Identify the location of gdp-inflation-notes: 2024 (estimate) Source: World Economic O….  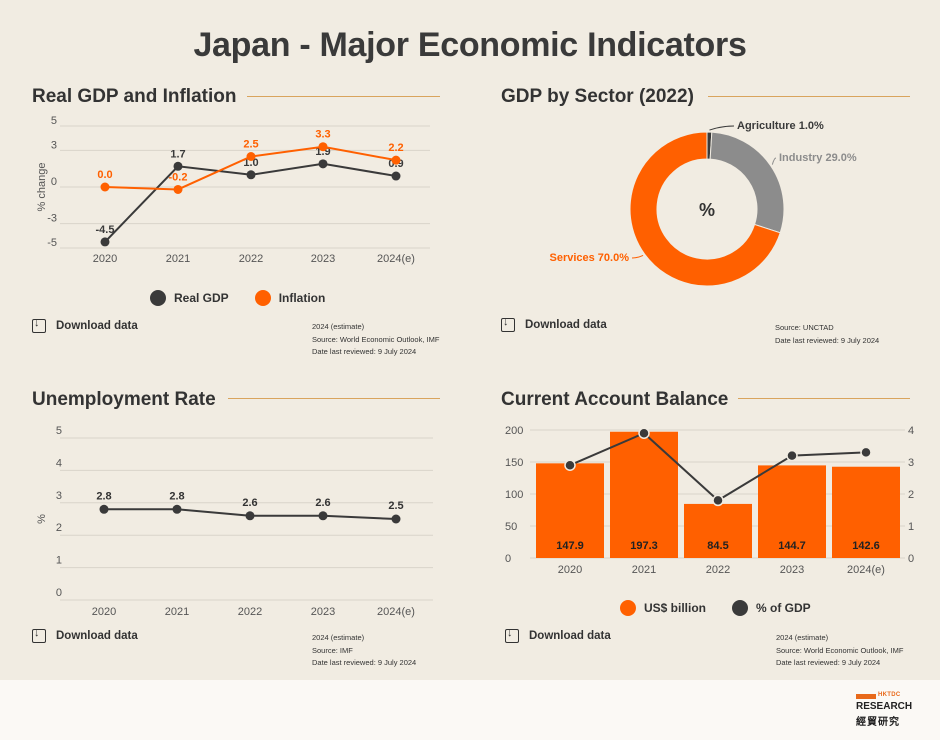
(375, 340).